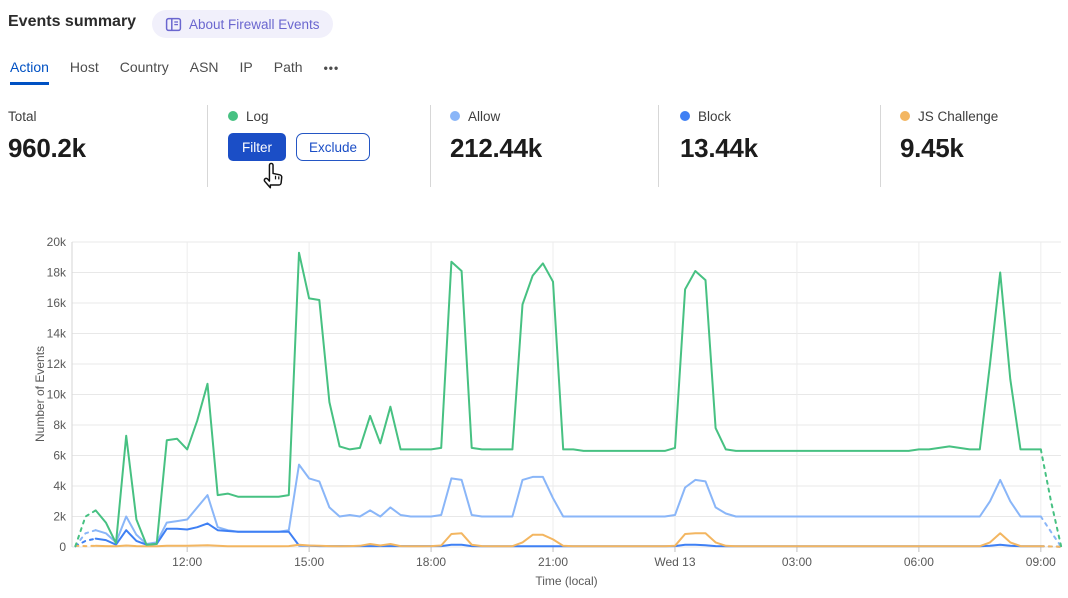  Describe the element at coordinates (84, 67) in the screenshot. I see `tab-host: Host` at that location.